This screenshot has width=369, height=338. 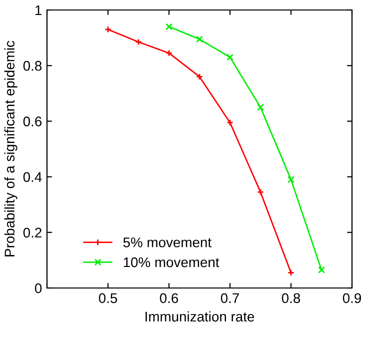 What do you see at coordinates (351, 298) in the screenshot?
I see `x-tick-label: 0.9` at bounding box center [351, 298].